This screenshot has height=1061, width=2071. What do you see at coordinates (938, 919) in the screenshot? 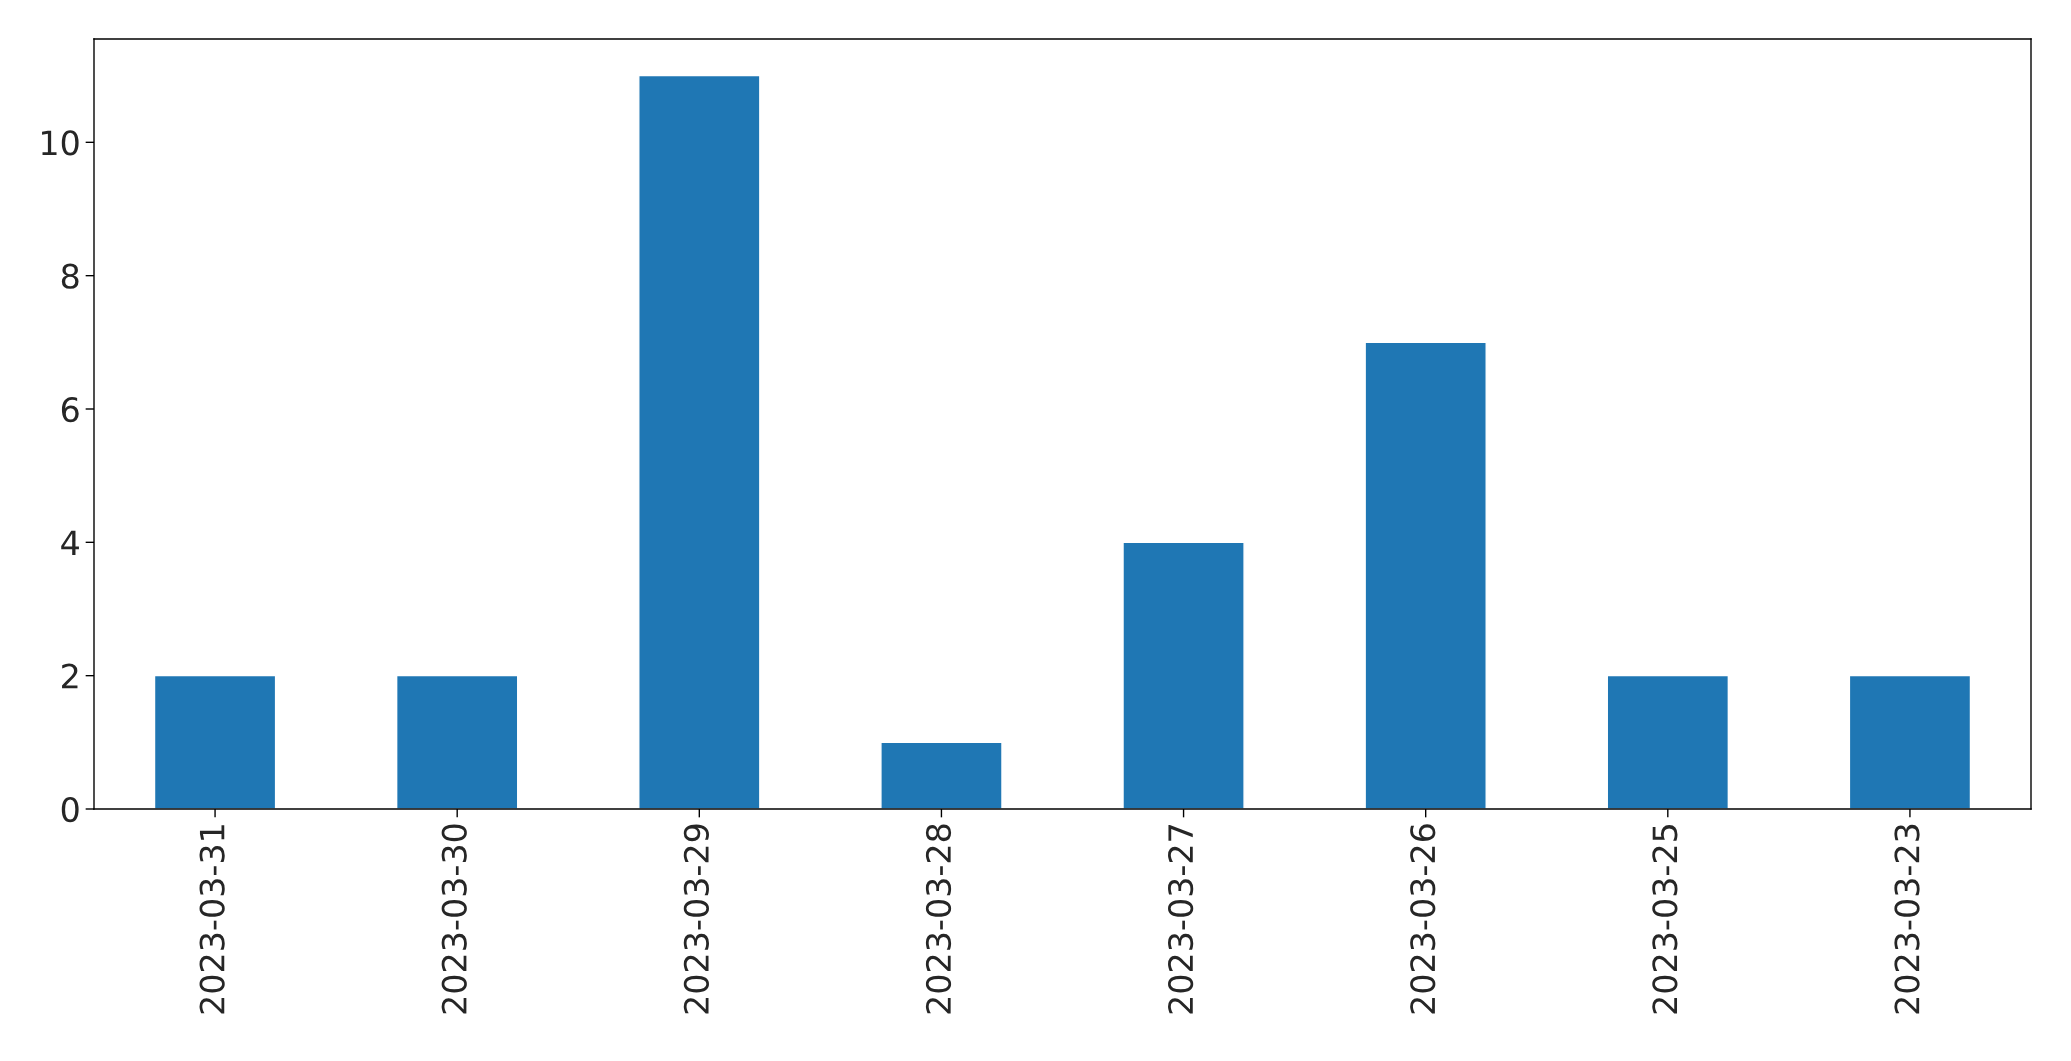
I see `x-tick-label: 2023-03-28` at bounding box center [938, 919].